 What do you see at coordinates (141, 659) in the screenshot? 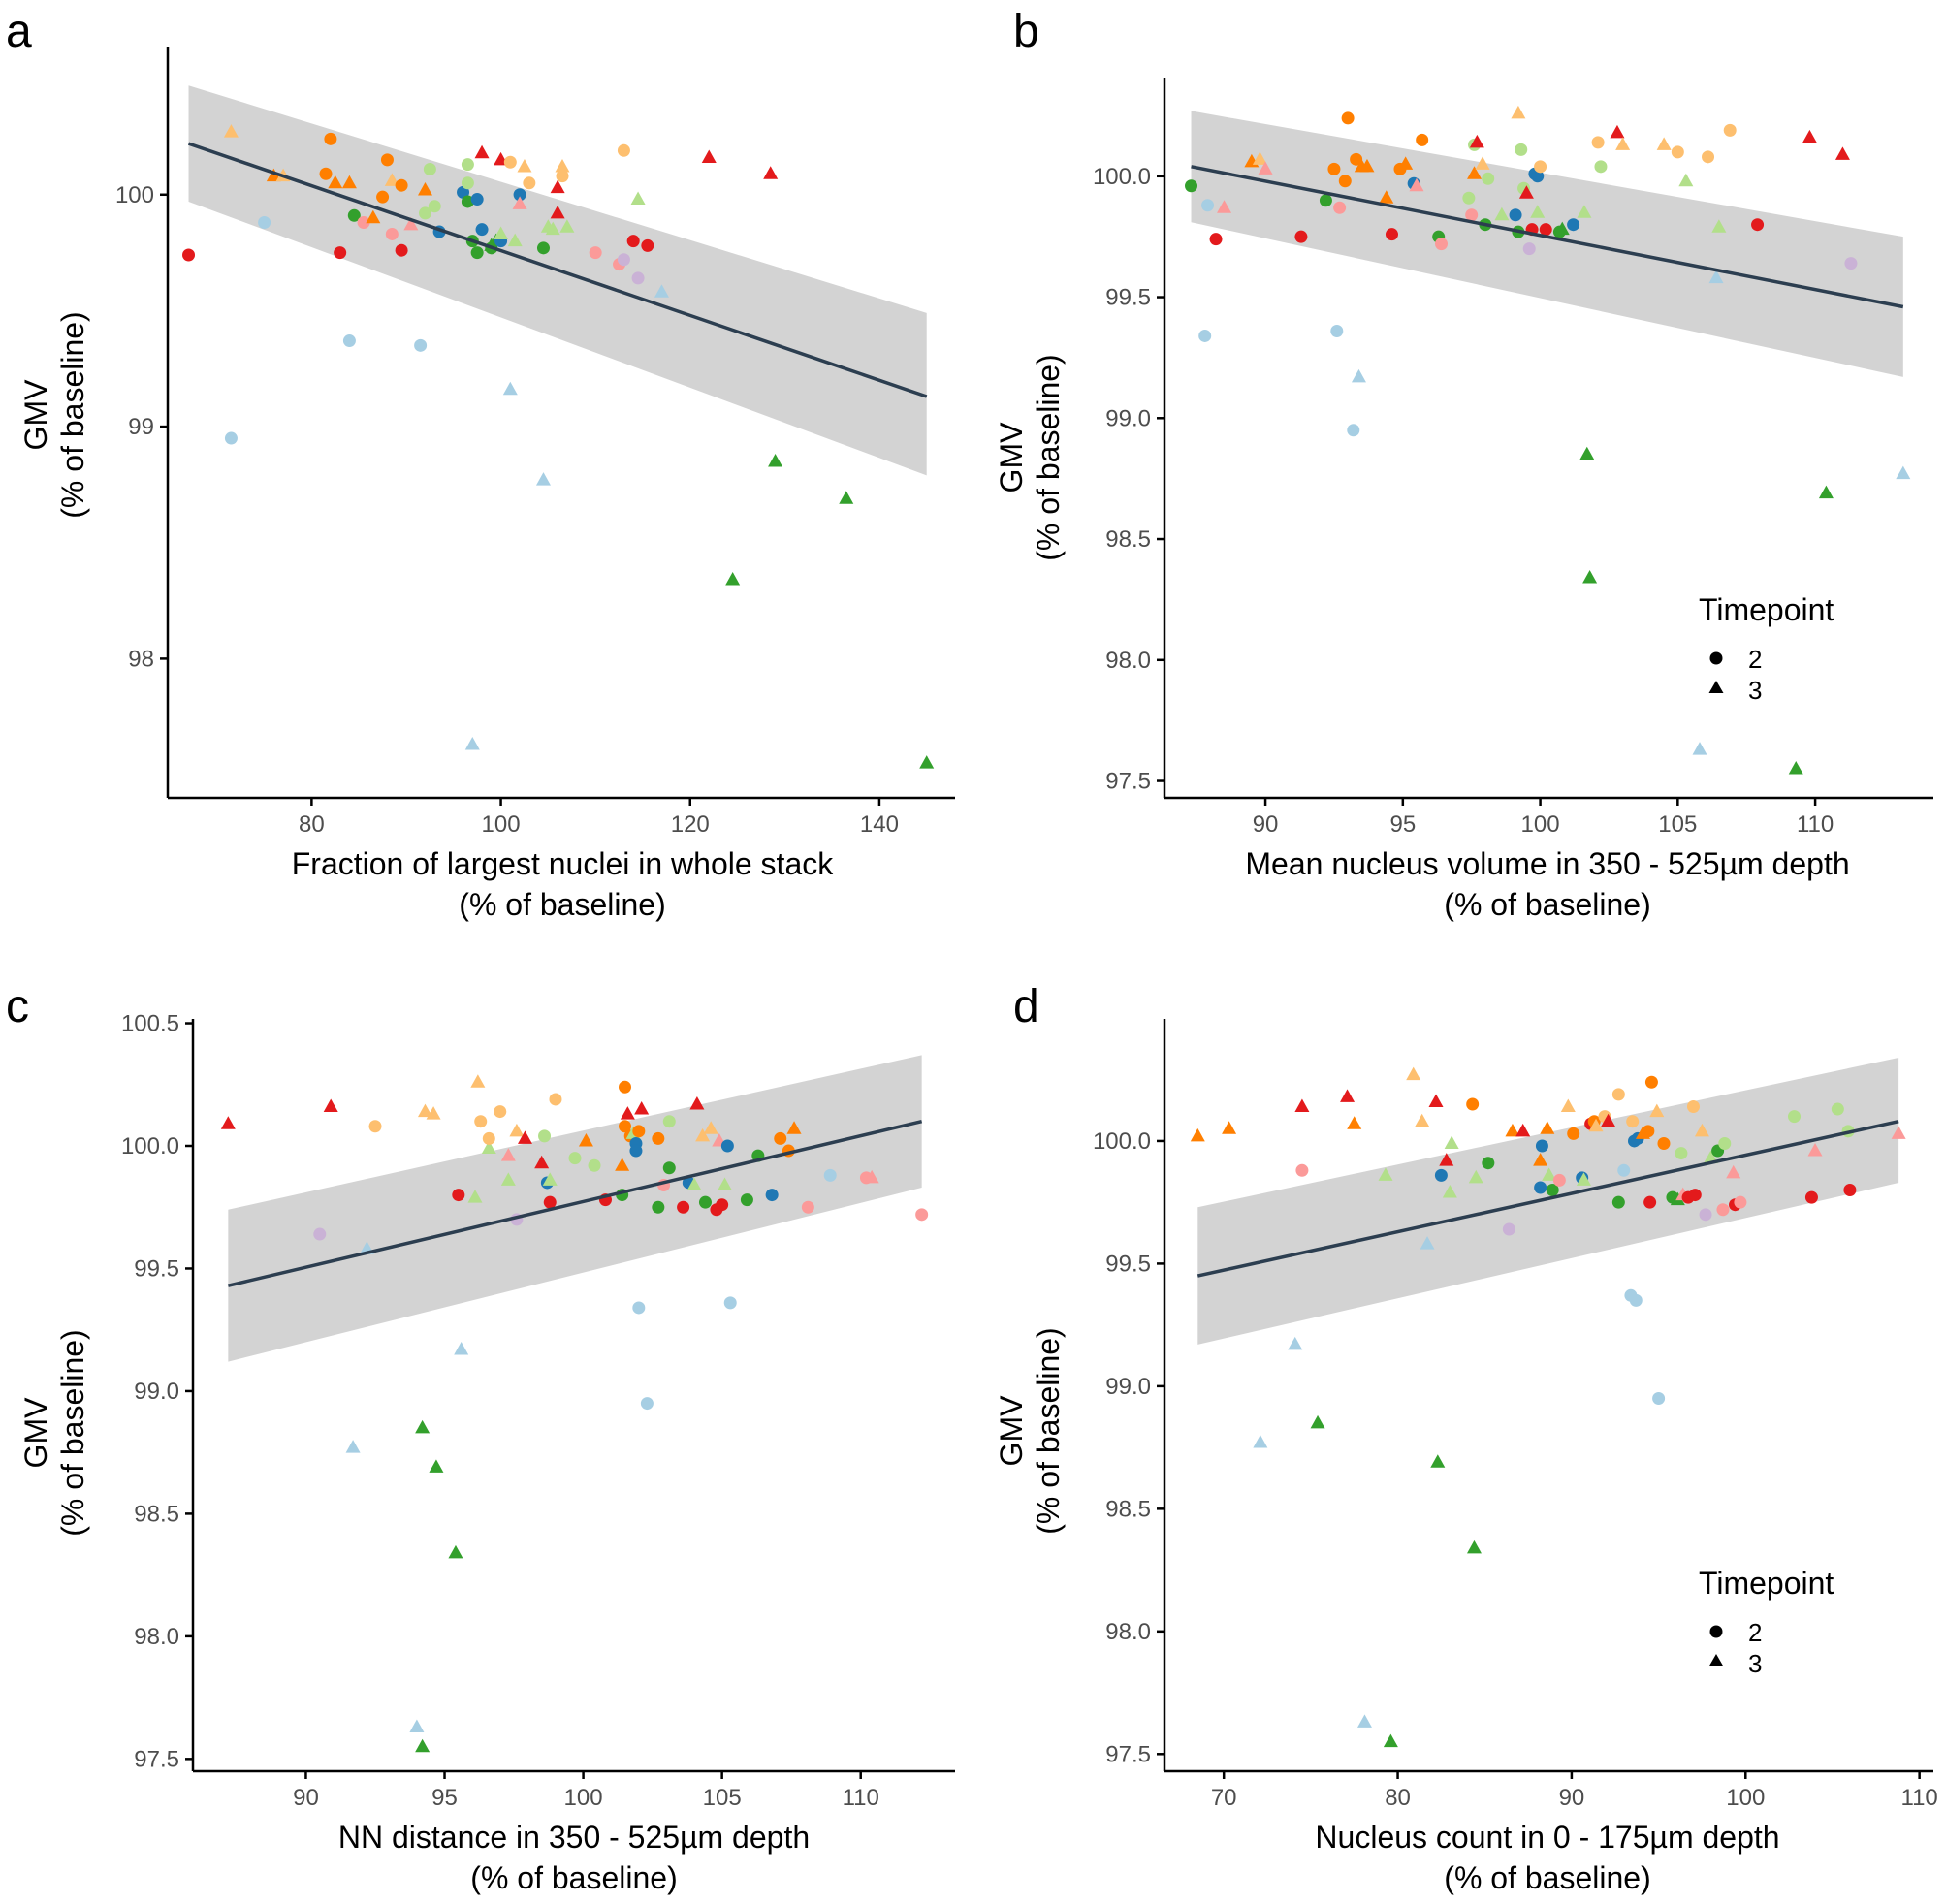
I see `y-tick-label: 98` at bounding box center [141, 659].